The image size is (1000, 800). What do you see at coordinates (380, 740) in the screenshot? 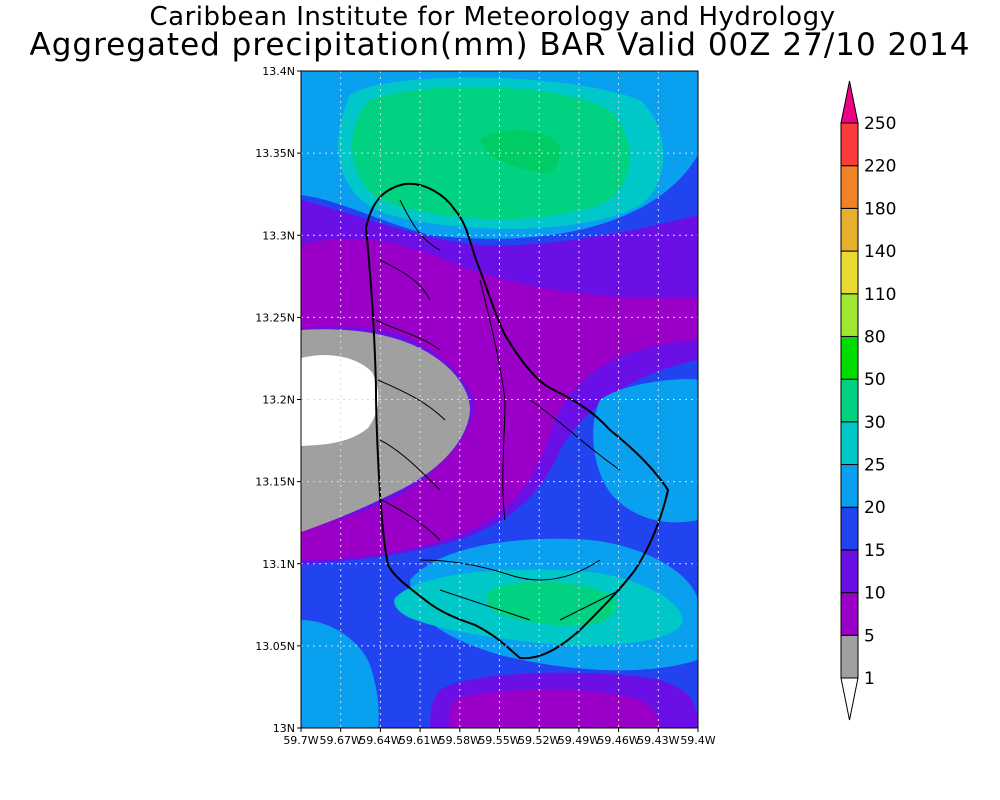
I see `x-tick-label: 59.64W` at bounding box center [380, 740].